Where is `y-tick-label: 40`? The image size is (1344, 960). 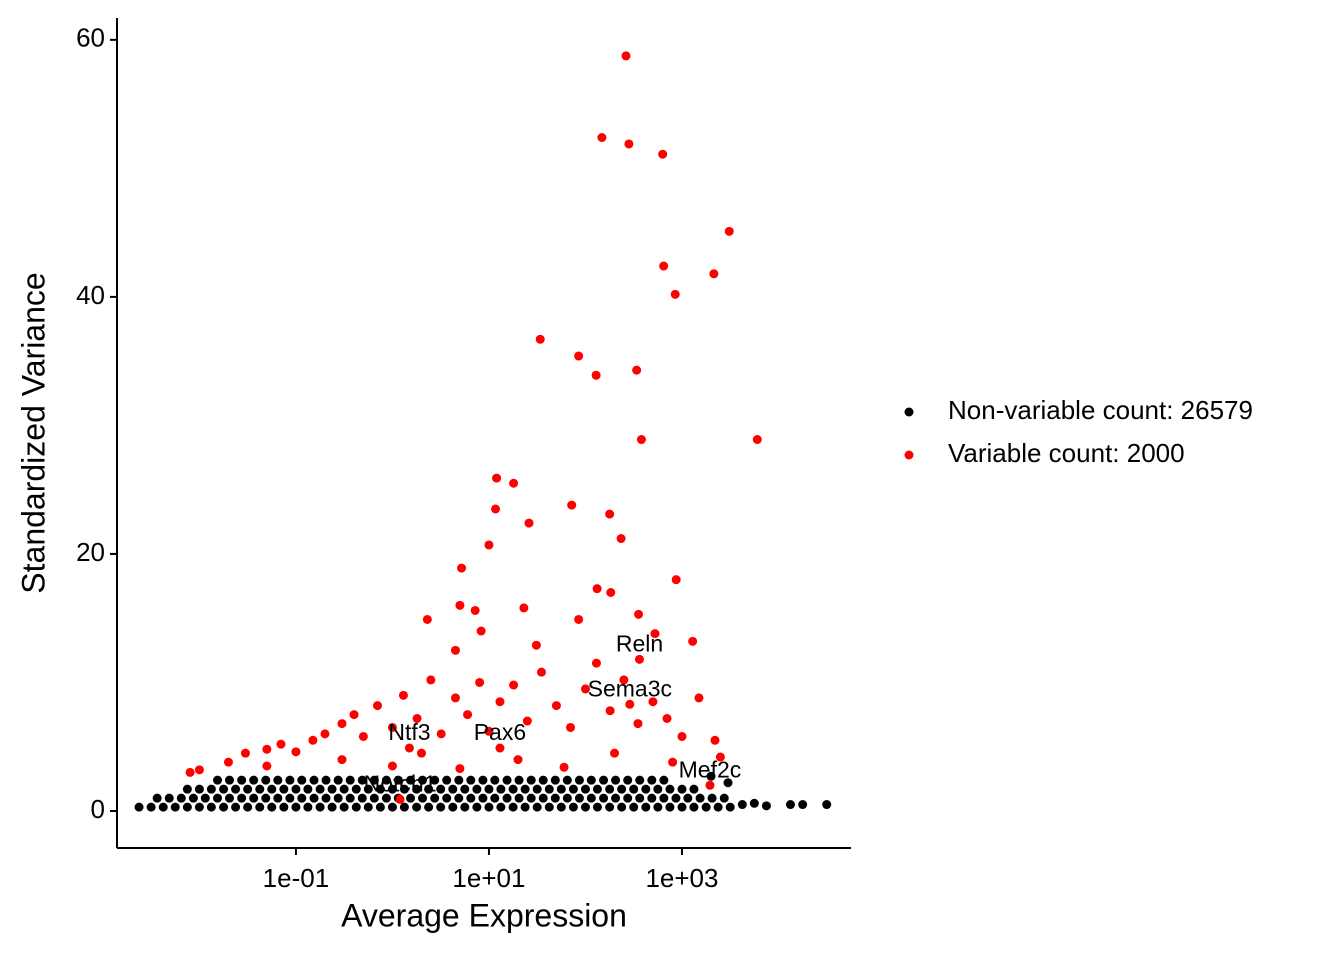 y-tick-label: 40 is located at coordinates (90, 295).